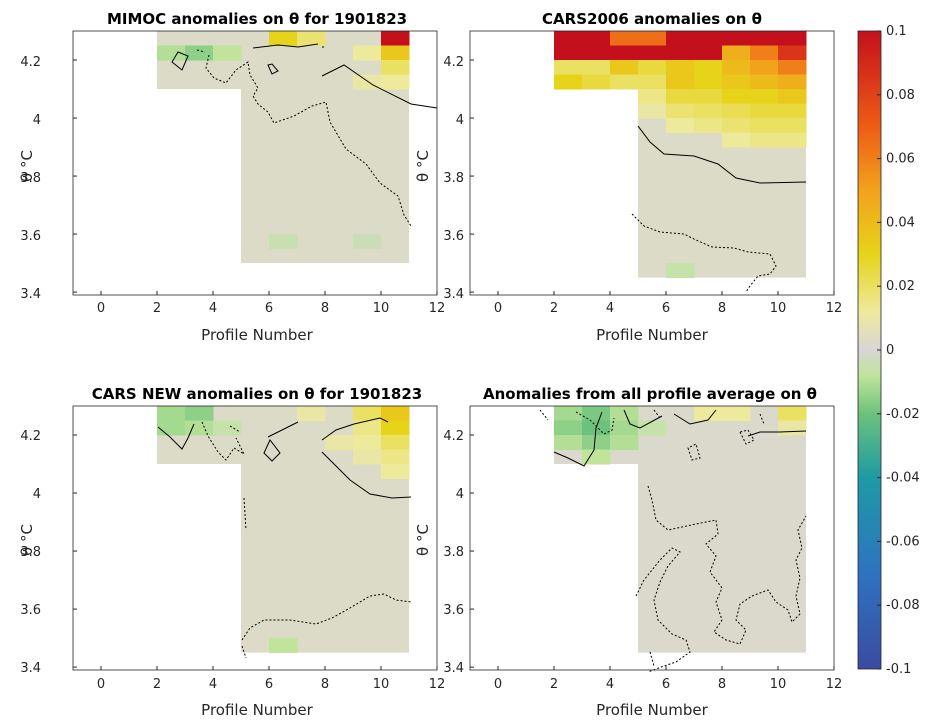 This screenshot has height=723, width=944. Describe the element at coordinates (722, 684) in the screenshot. I see `x-tick: 8` at that location.